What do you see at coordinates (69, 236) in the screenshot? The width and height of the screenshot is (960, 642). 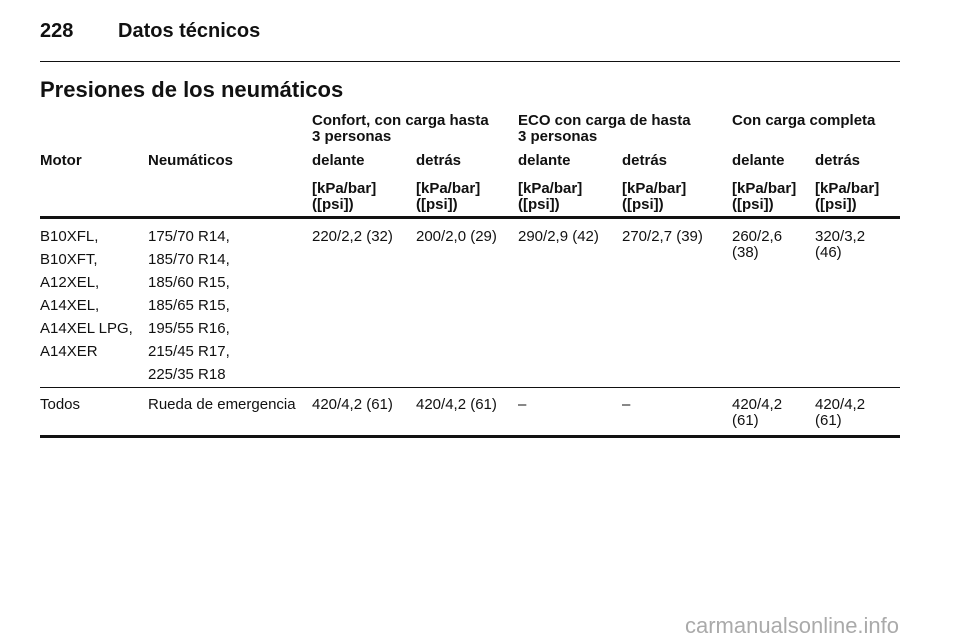 I see `motor-cell: B10XFL,` at bounding box center [69, 236].